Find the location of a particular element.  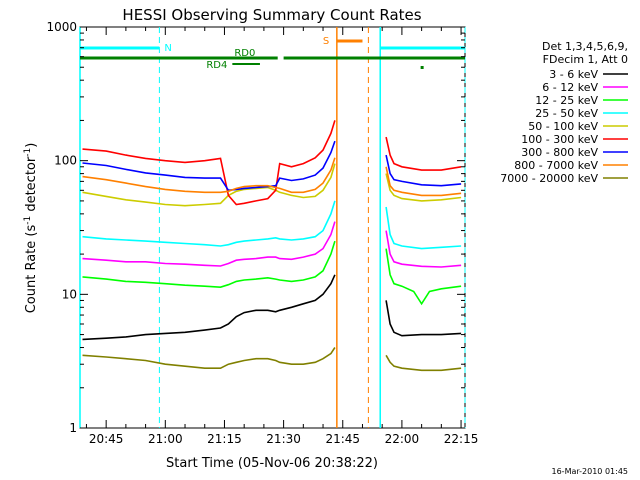

legend-label: 3 - 6 keV is located at coordinates (573, 74).